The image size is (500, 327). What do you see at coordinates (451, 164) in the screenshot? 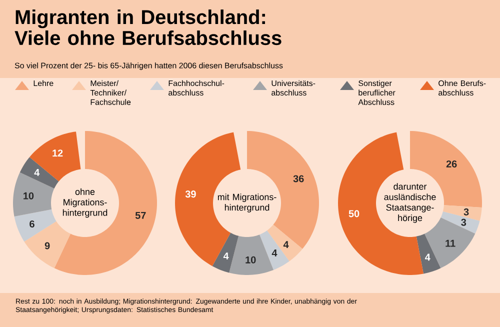
I see `data-label: 26` at bounding box center [451, 164].